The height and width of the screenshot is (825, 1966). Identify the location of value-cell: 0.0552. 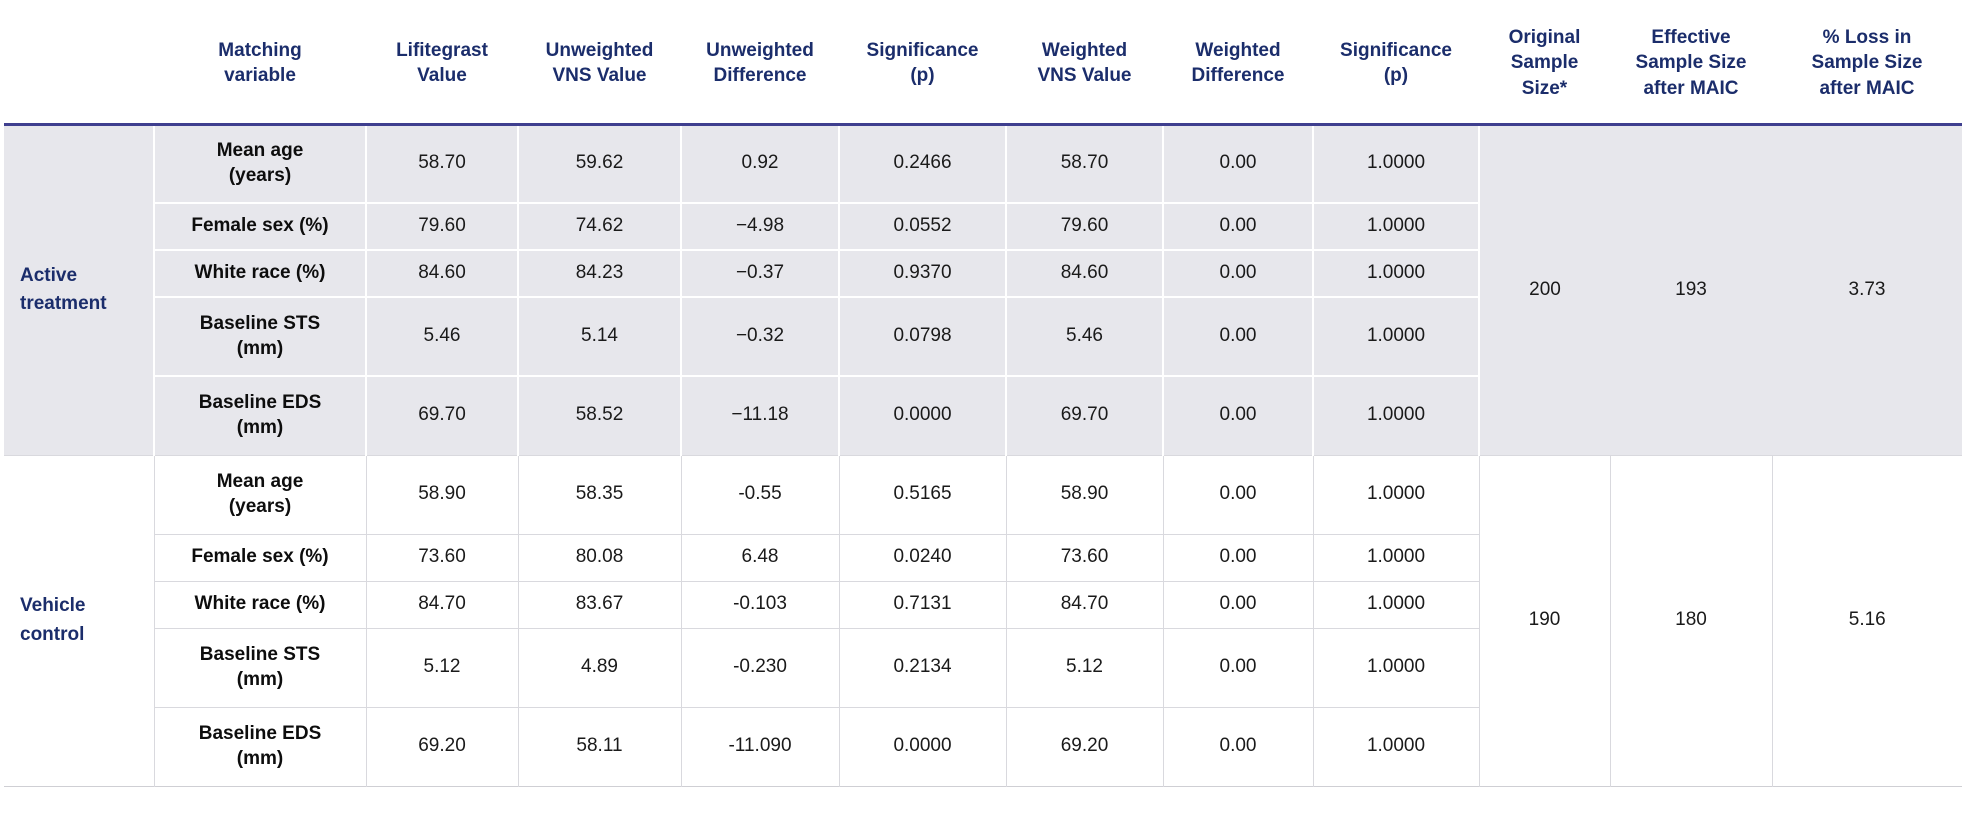
(922, 226).